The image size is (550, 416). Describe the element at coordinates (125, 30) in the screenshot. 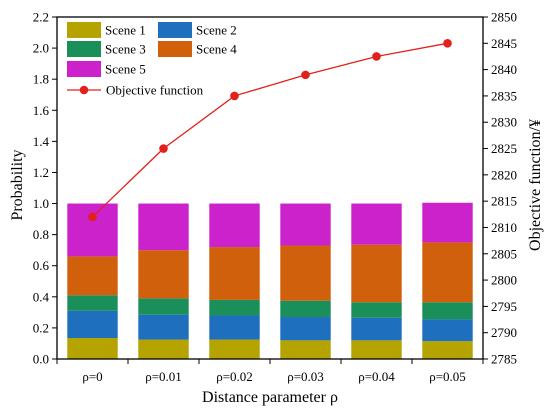

I see `legend-label-1: Scene 1` at that location.